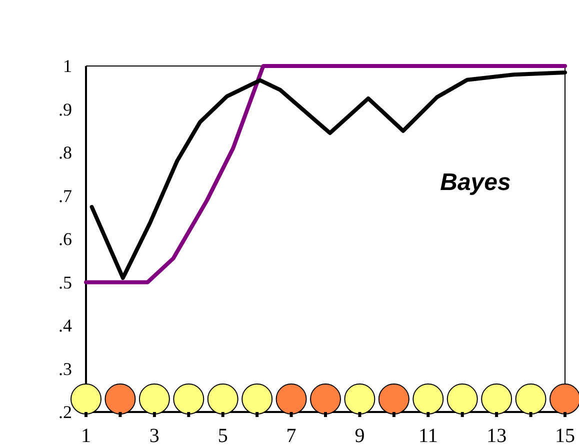  I want to click on y-tick-label: .8, so click(65, 152).